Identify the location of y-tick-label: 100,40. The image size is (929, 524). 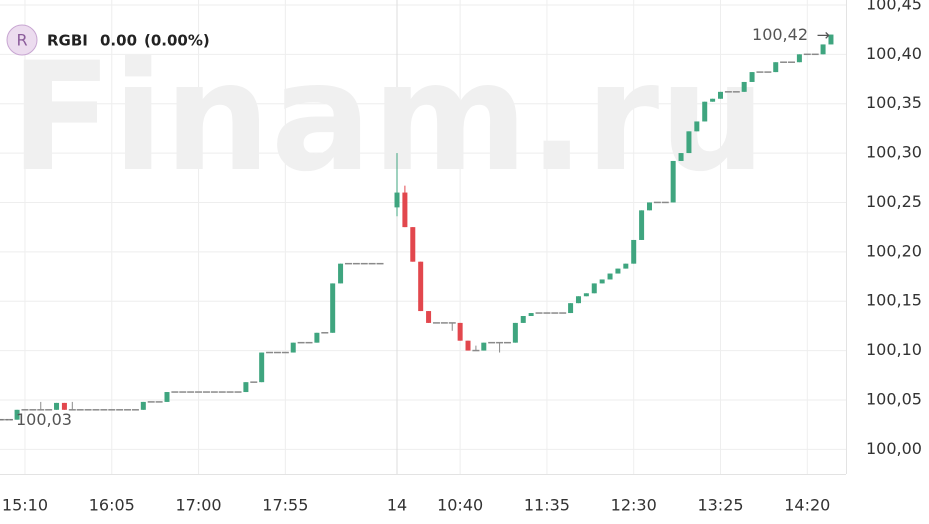
(894, 53).